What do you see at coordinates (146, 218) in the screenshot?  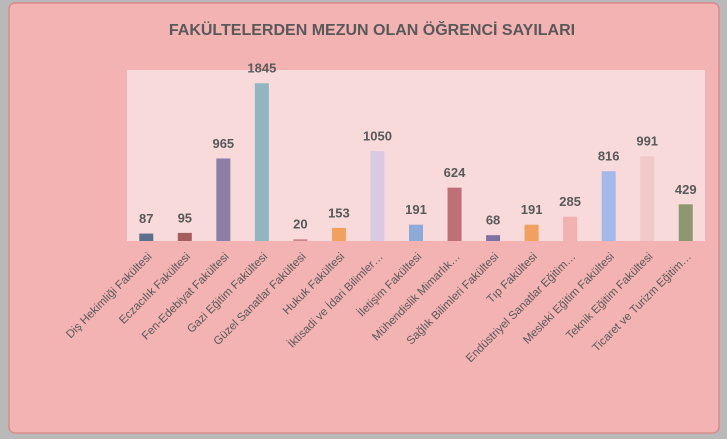 I see `value-label: 87` at bounding box center [146, 218].